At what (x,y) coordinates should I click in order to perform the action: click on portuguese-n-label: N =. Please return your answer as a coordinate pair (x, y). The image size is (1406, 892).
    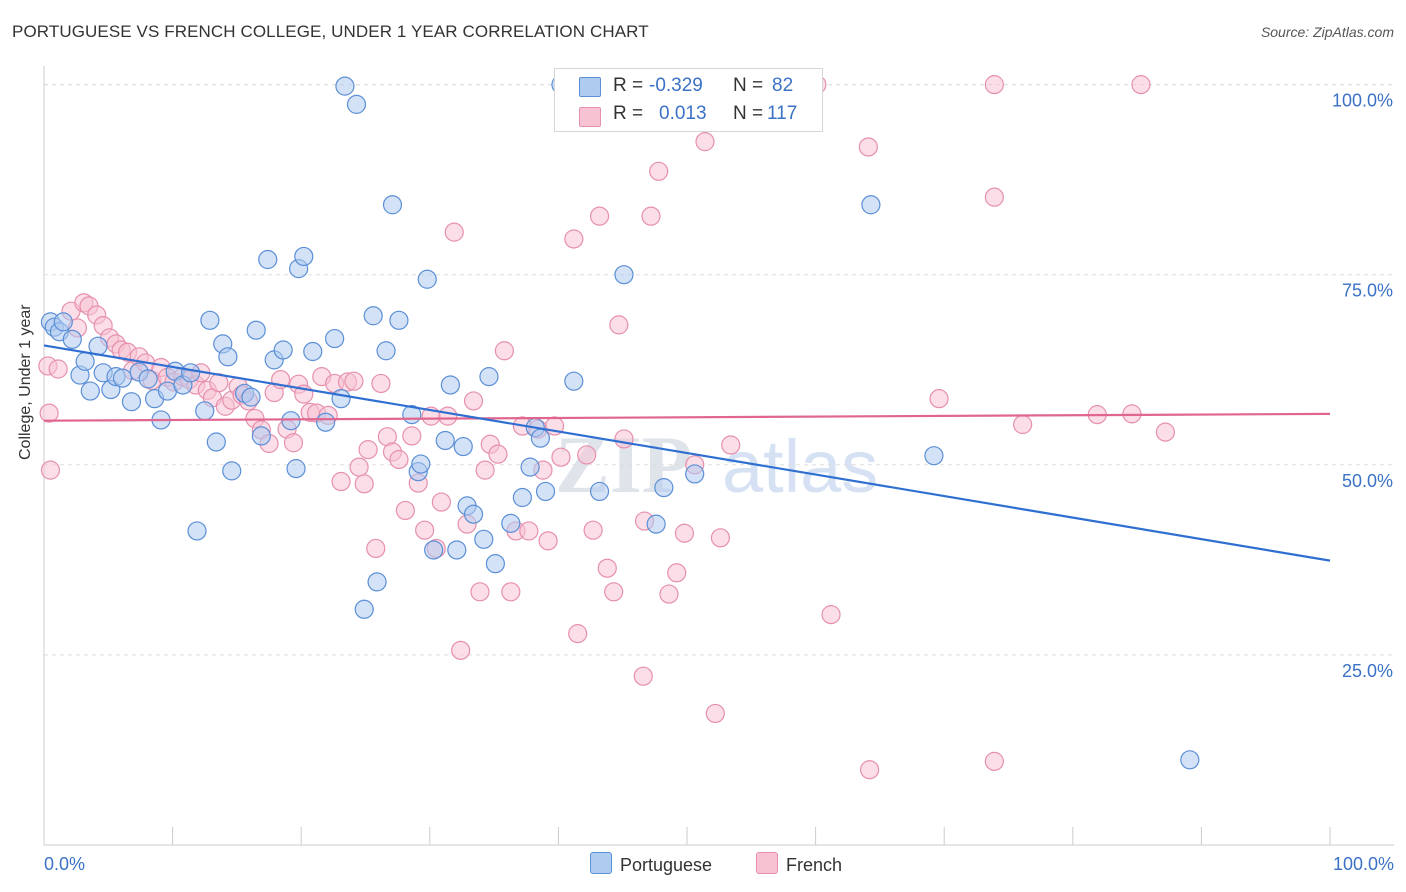
    Looking at the image, I should click on (748, 85).